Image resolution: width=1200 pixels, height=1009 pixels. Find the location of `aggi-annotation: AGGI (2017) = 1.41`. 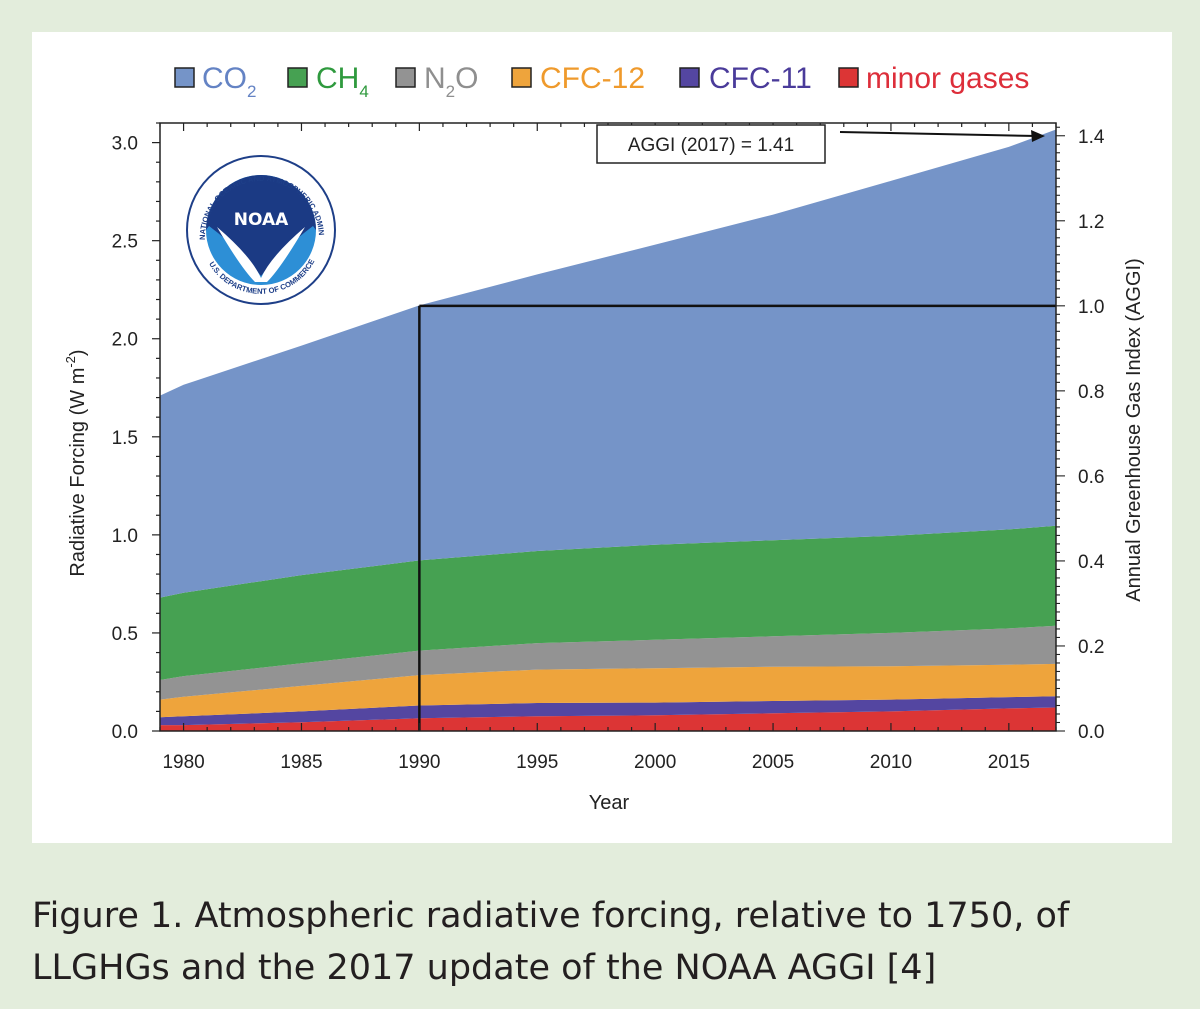

aggi-annotation: AGGI (2017) = 1.41 is located at coordinates (820, 144).